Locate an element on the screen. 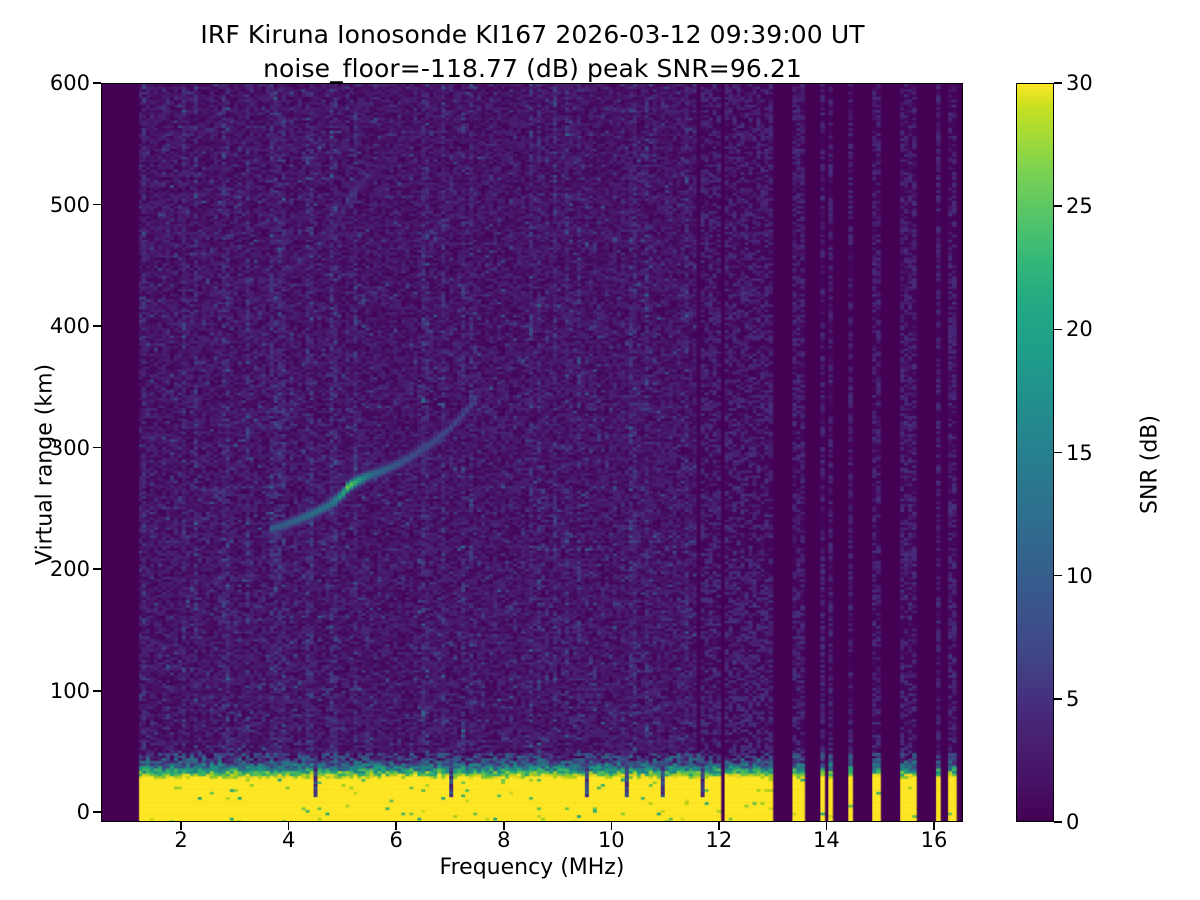 This screenshot has height=900, width=1200. x-tick-label: 16 is located at coordinates (934, 840).